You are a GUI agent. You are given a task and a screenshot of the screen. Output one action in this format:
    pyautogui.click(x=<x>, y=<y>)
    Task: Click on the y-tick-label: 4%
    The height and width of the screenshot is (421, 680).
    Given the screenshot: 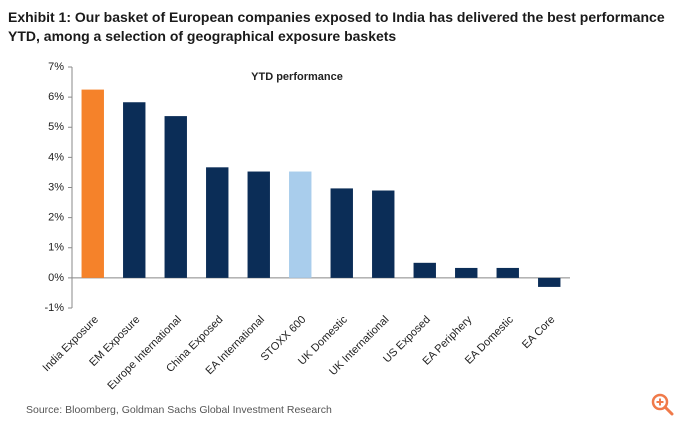 What is the action you would take?
    pyautogui.click(x=56, y=157)
    